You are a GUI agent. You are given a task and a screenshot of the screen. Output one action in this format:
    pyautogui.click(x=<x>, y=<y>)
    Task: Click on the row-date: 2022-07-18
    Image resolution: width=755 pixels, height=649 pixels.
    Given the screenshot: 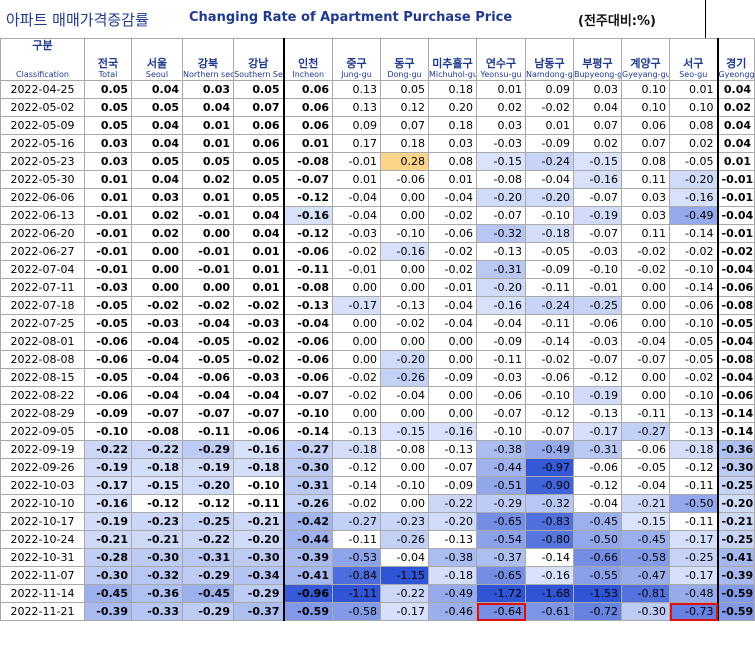 What is the action you would take?
    pyautogui.click(x=42, y=305)
    